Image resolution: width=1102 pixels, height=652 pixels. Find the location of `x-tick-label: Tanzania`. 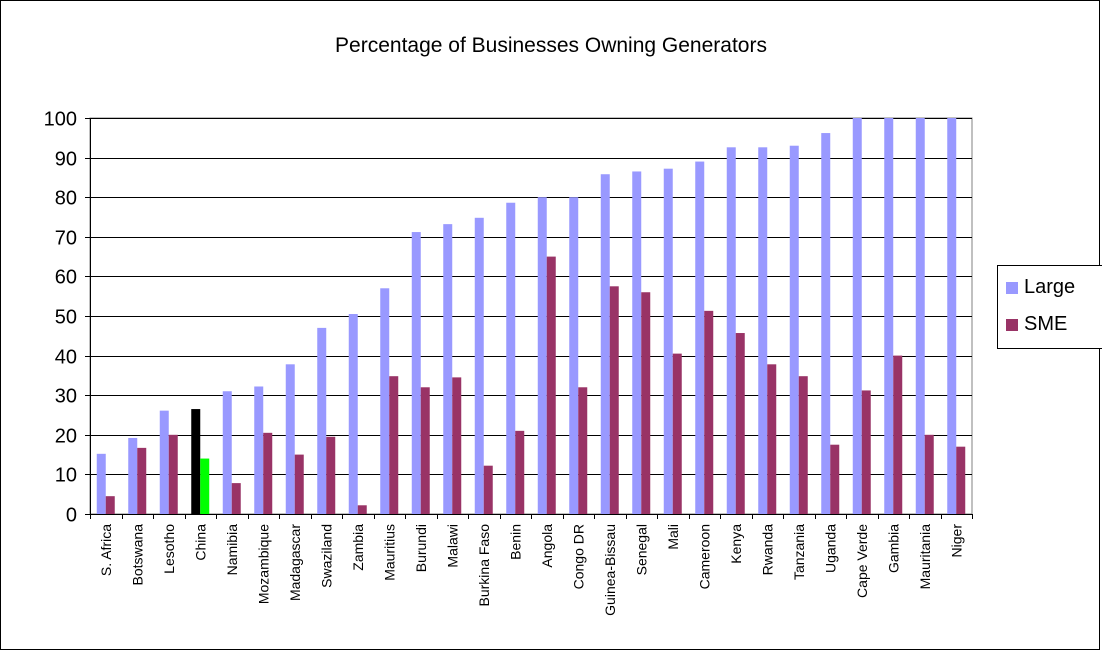

x-tick-label: Tanzania is located at coordinates (799, 552).